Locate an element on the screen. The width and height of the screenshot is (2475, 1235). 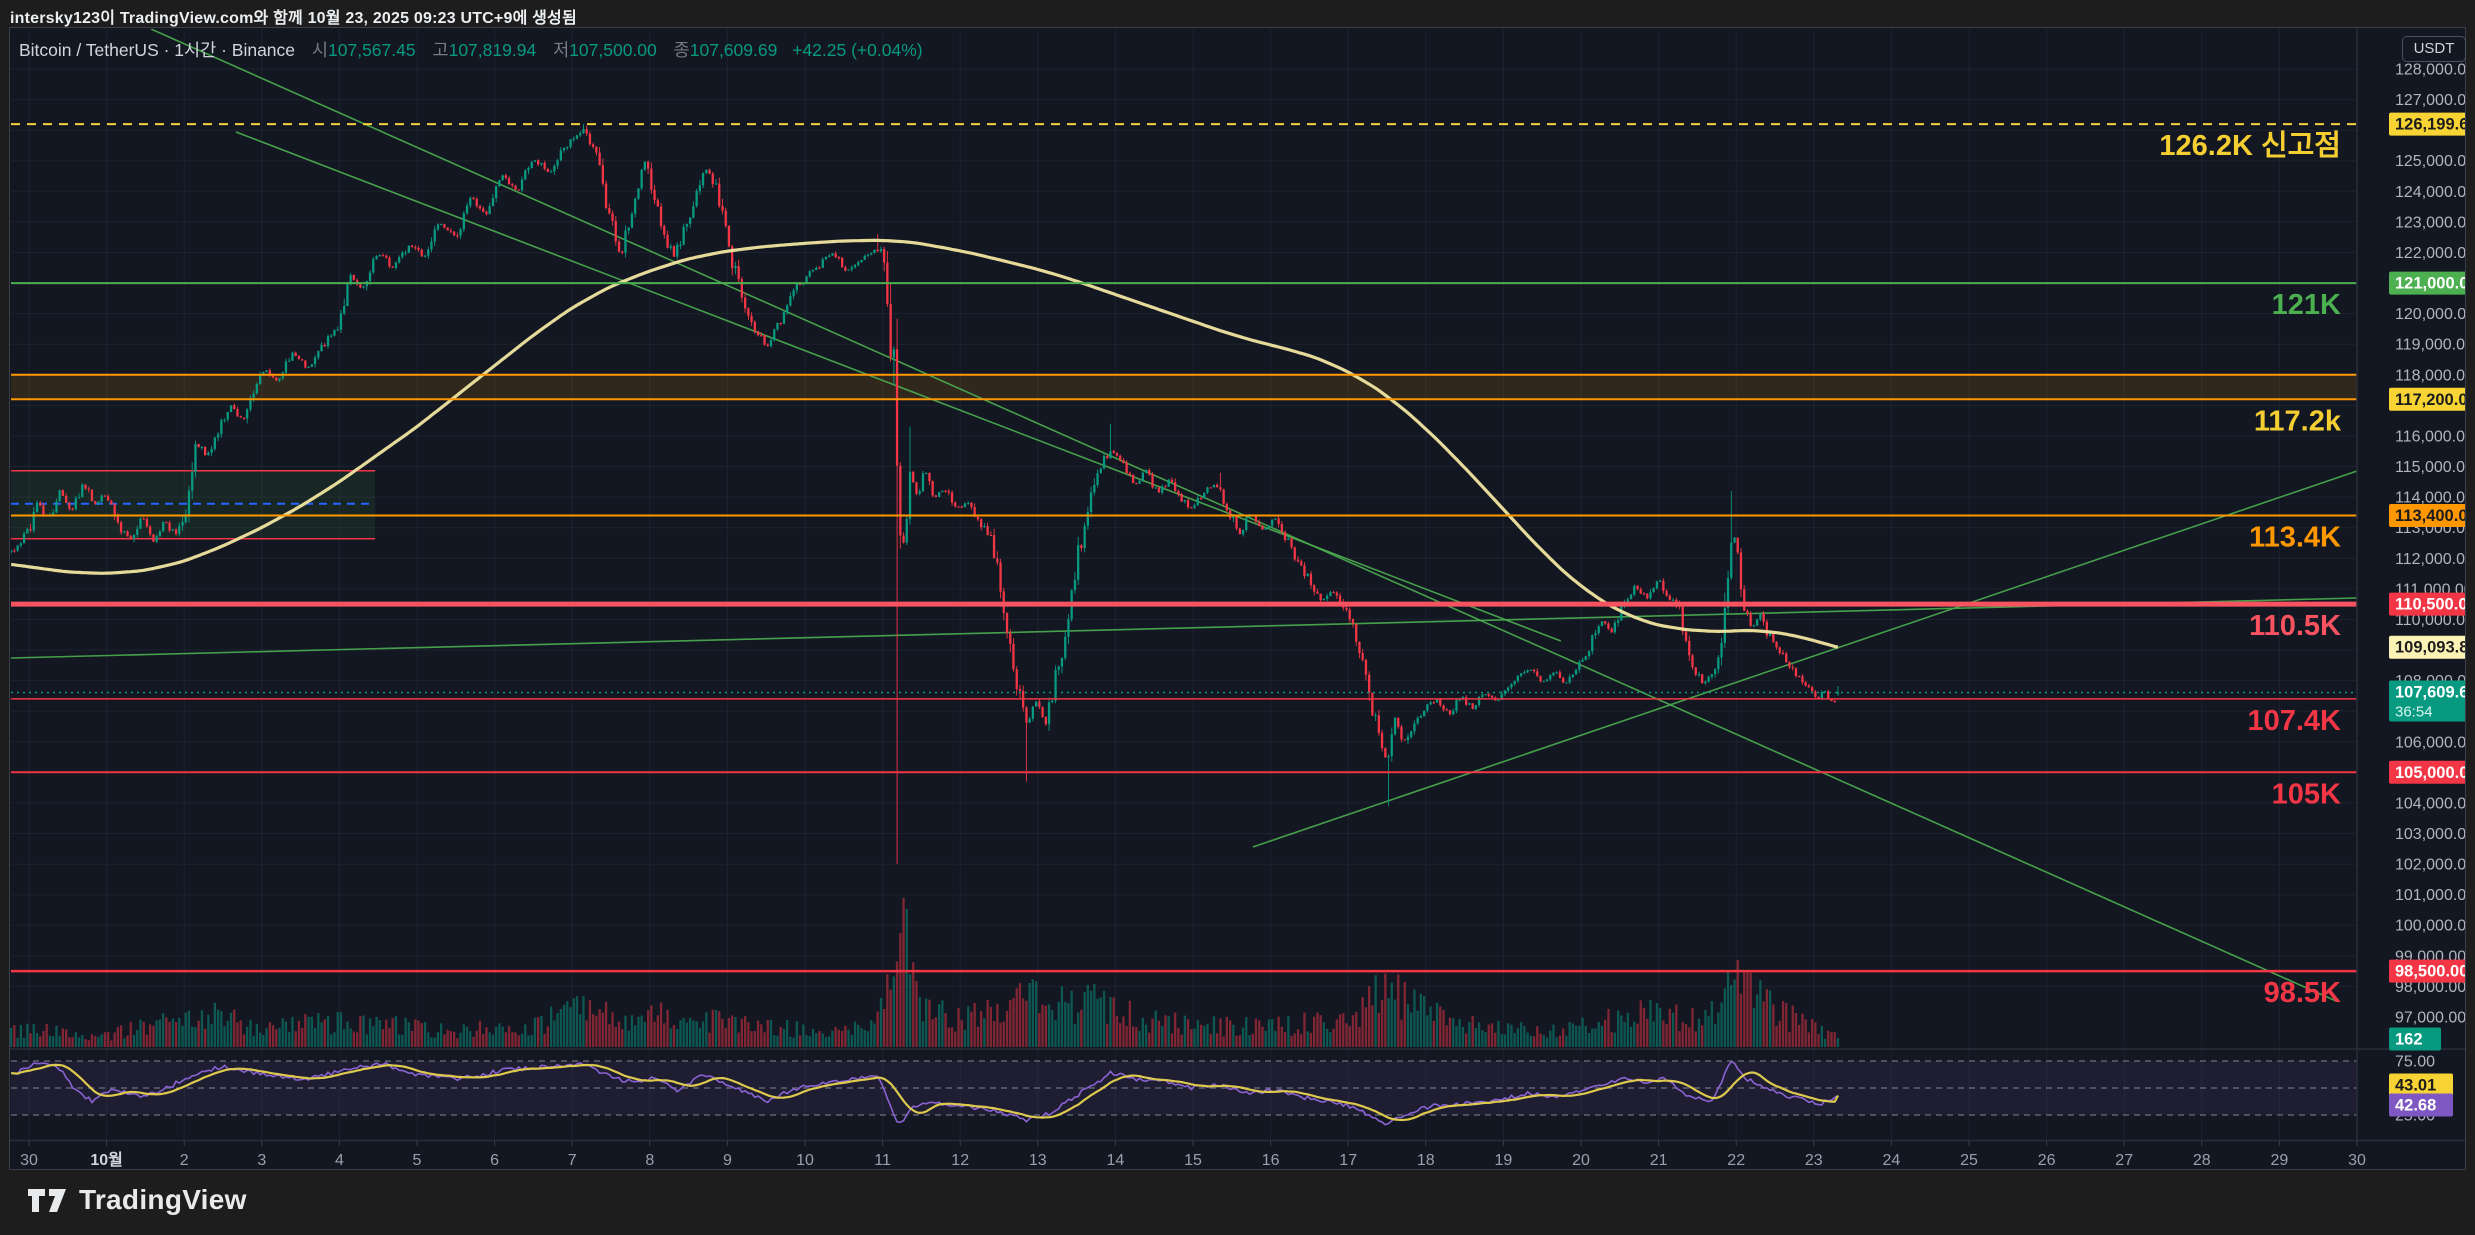
svg-text: 22 is located at coordinates (1736, 1160).